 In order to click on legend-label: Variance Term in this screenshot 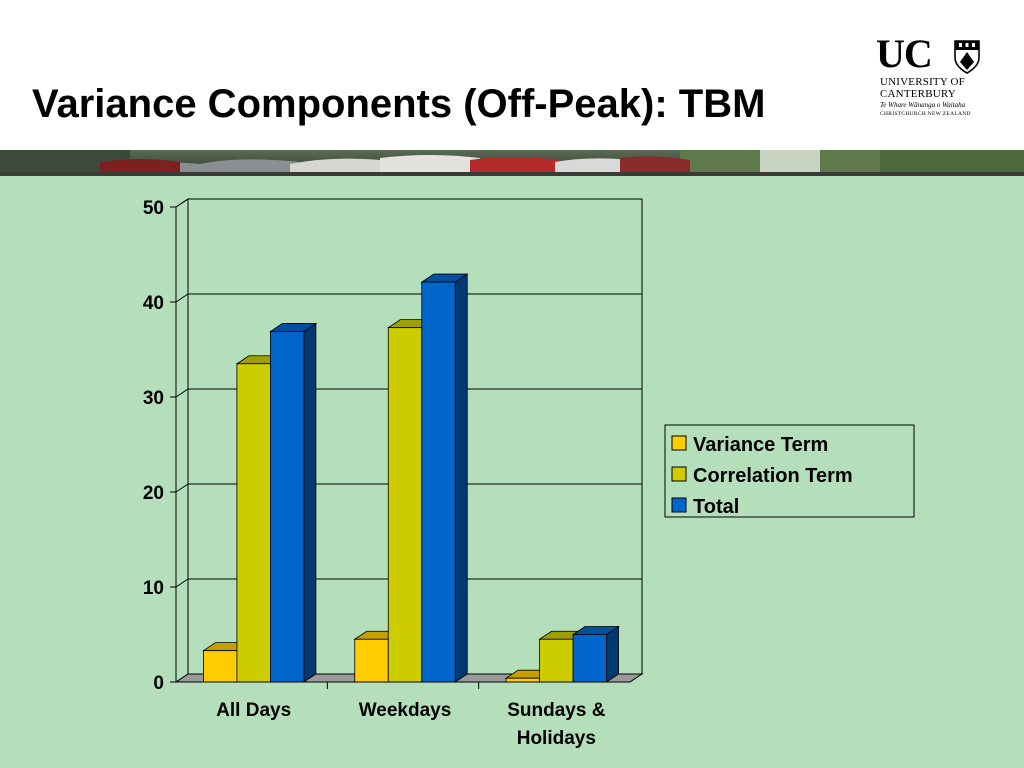, I will do `click(760, 445)`.